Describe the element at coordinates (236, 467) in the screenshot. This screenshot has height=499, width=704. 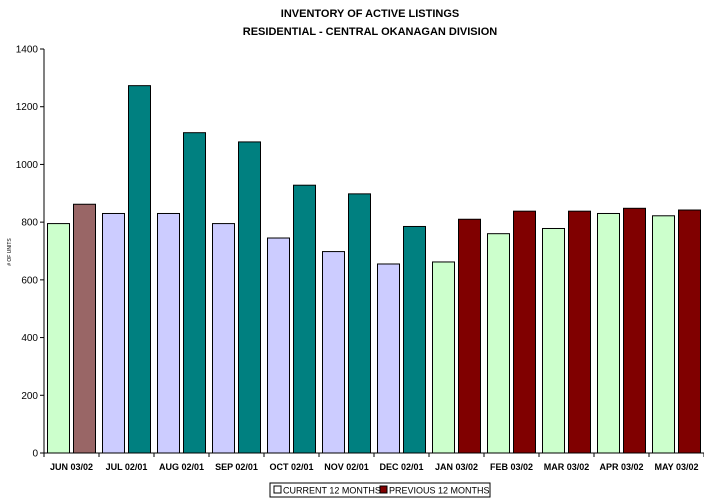
I see `x-tick-label: SEP 02/01` at that location.